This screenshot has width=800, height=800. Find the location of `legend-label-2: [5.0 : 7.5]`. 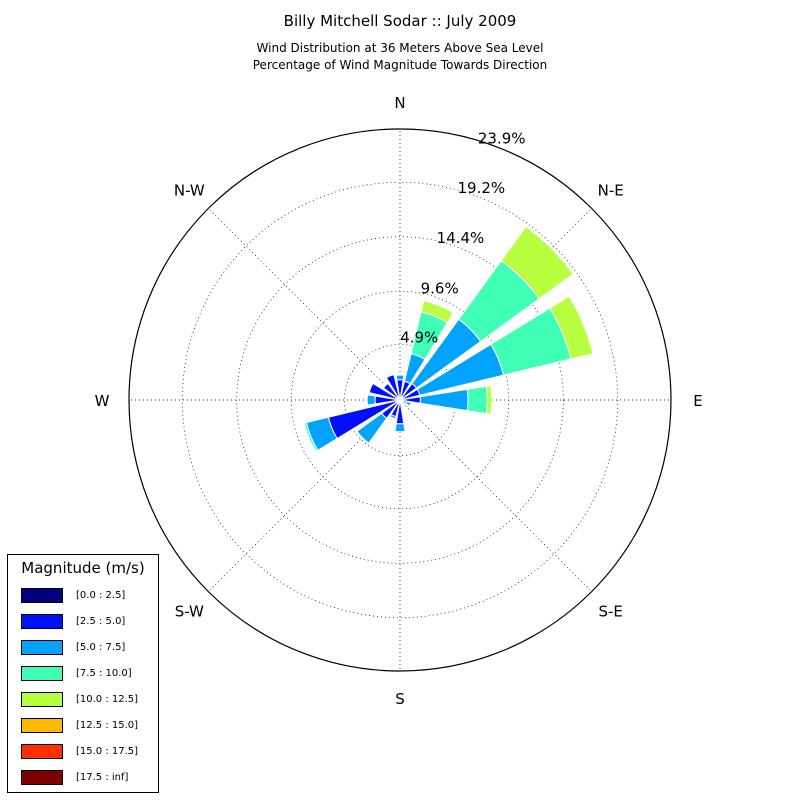

legend-label-2: [5.0 : 7.5] is located at coordinates (101, 647).